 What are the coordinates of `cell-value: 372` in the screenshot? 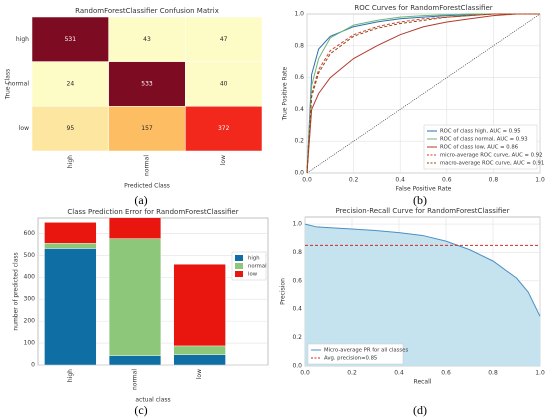 It's located at (224, 128).